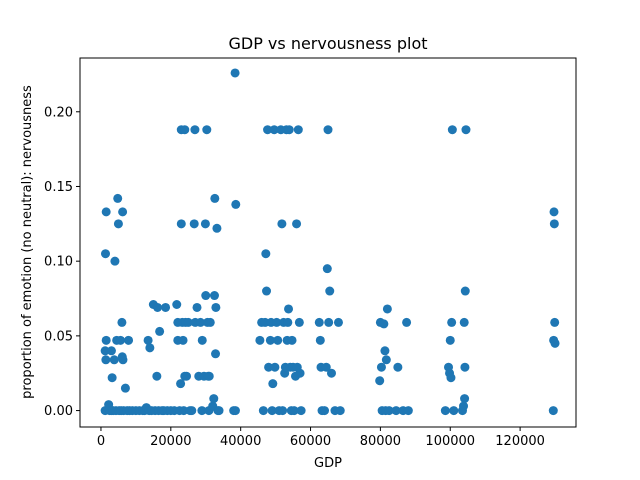  I want to click on x-tick-label: 20000, so click(170, 441).